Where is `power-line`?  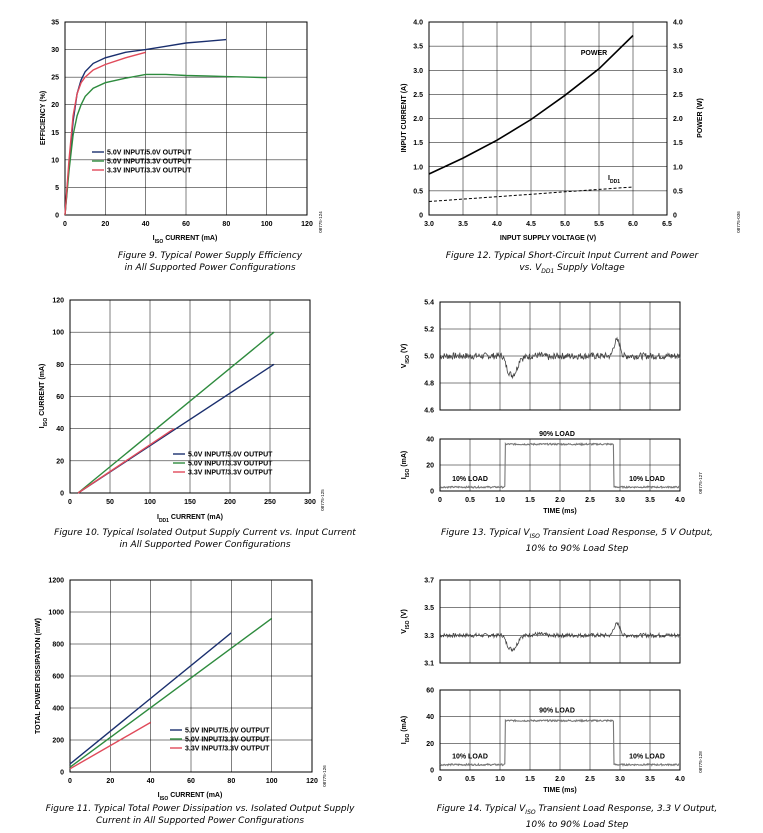 power-line is located at coordinates (531, 104).